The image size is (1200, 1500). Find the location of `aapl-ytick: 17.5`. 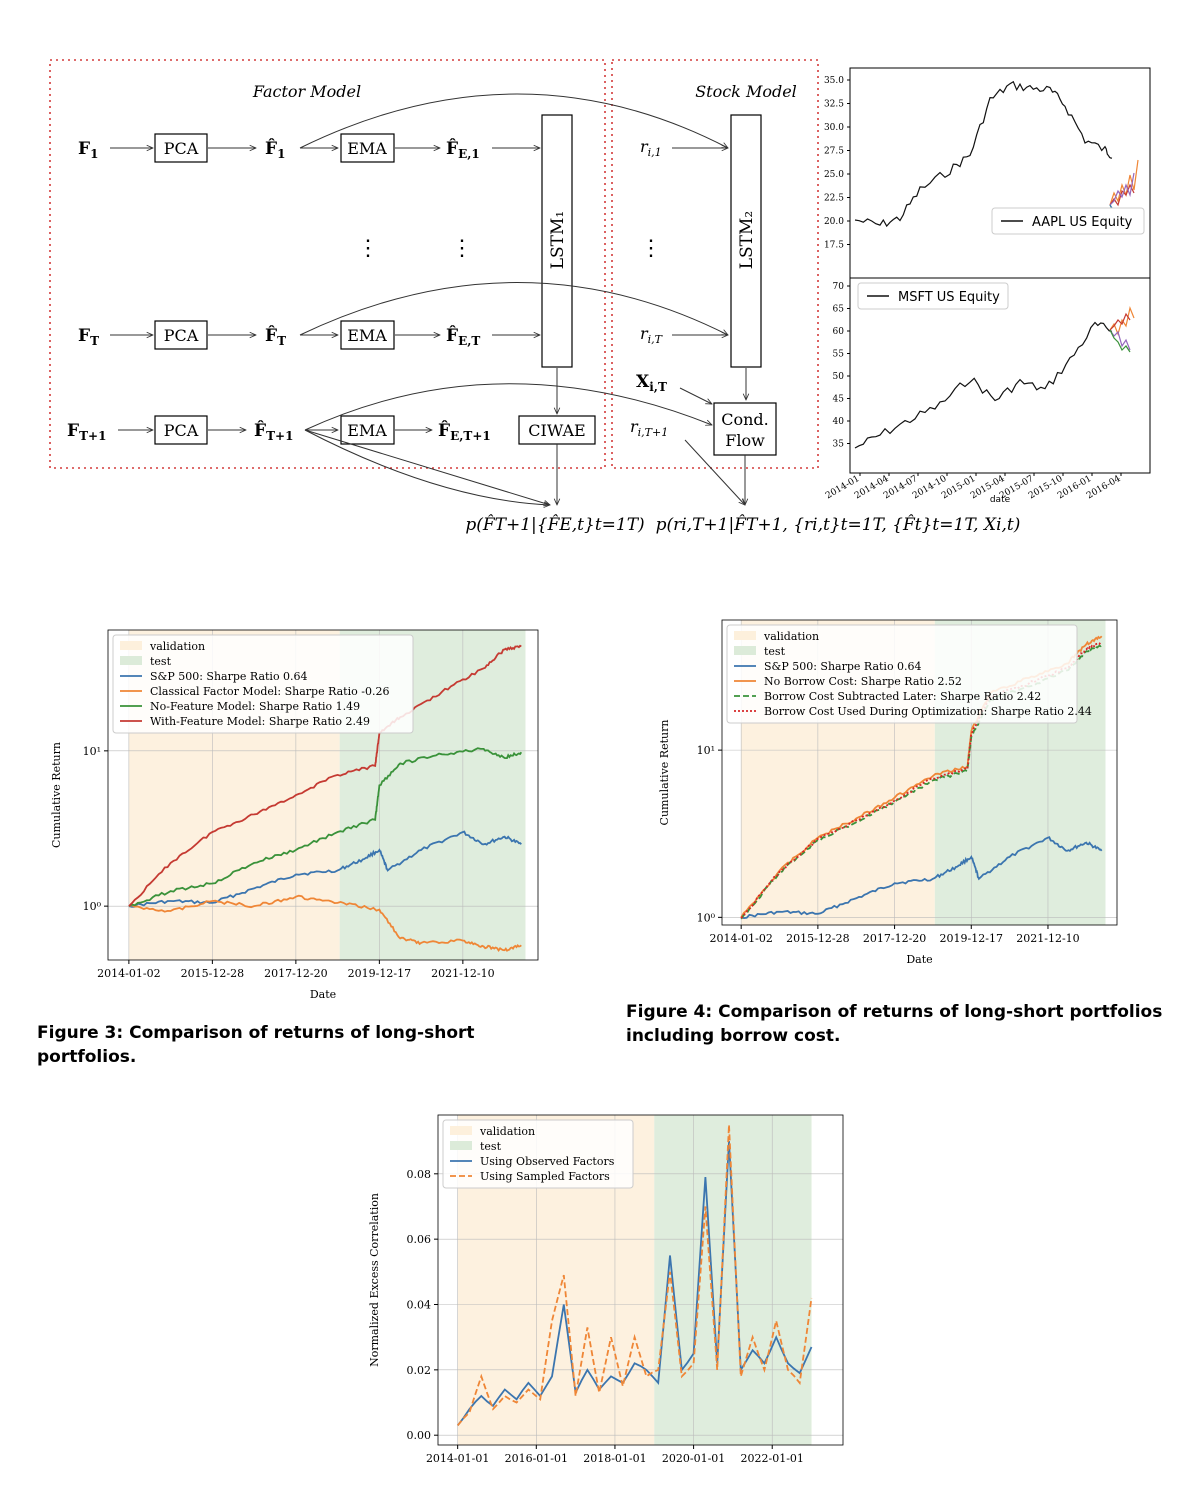

aapl-ytick: 17.5 is located at coordinates (834, 246).